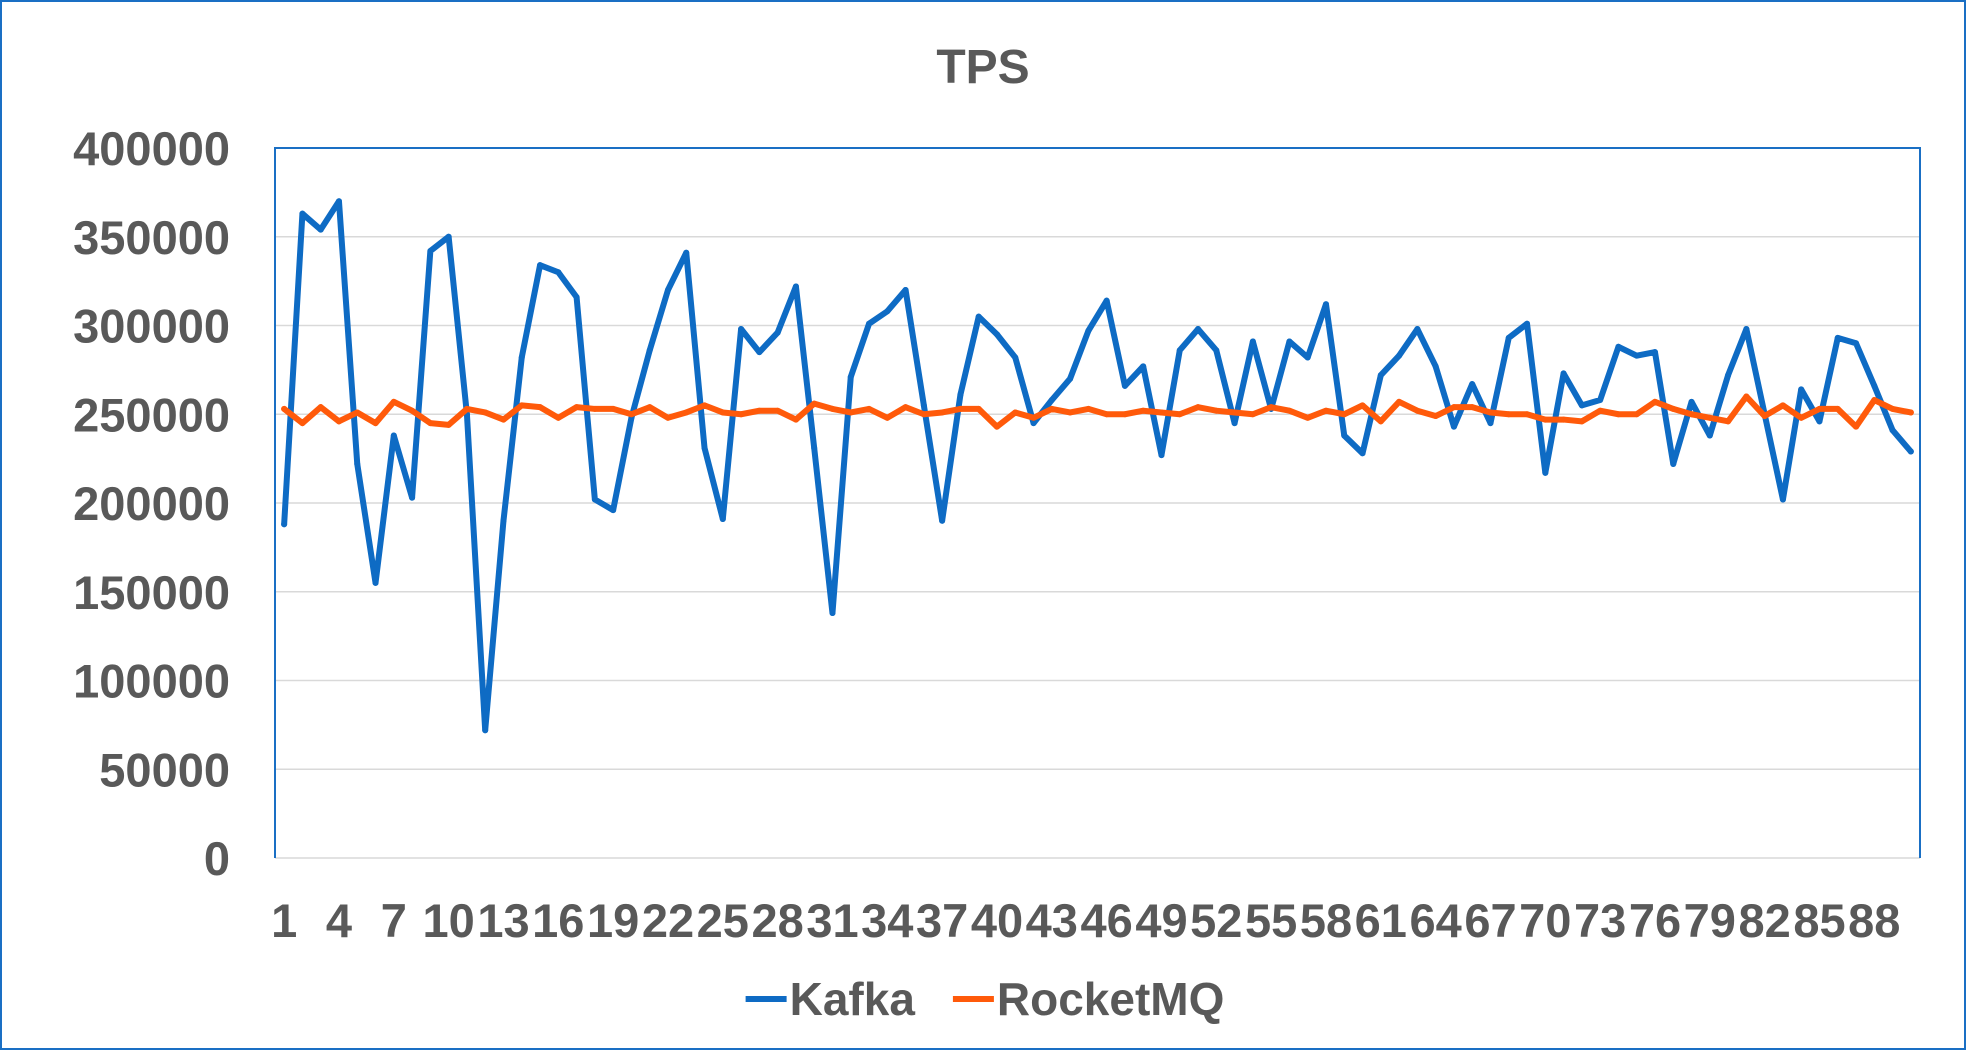 The image size is (1966, 1050). Describe the element at coordinates (448, 920) in the screenshot. I see `x-tick-label: 10` at that location.